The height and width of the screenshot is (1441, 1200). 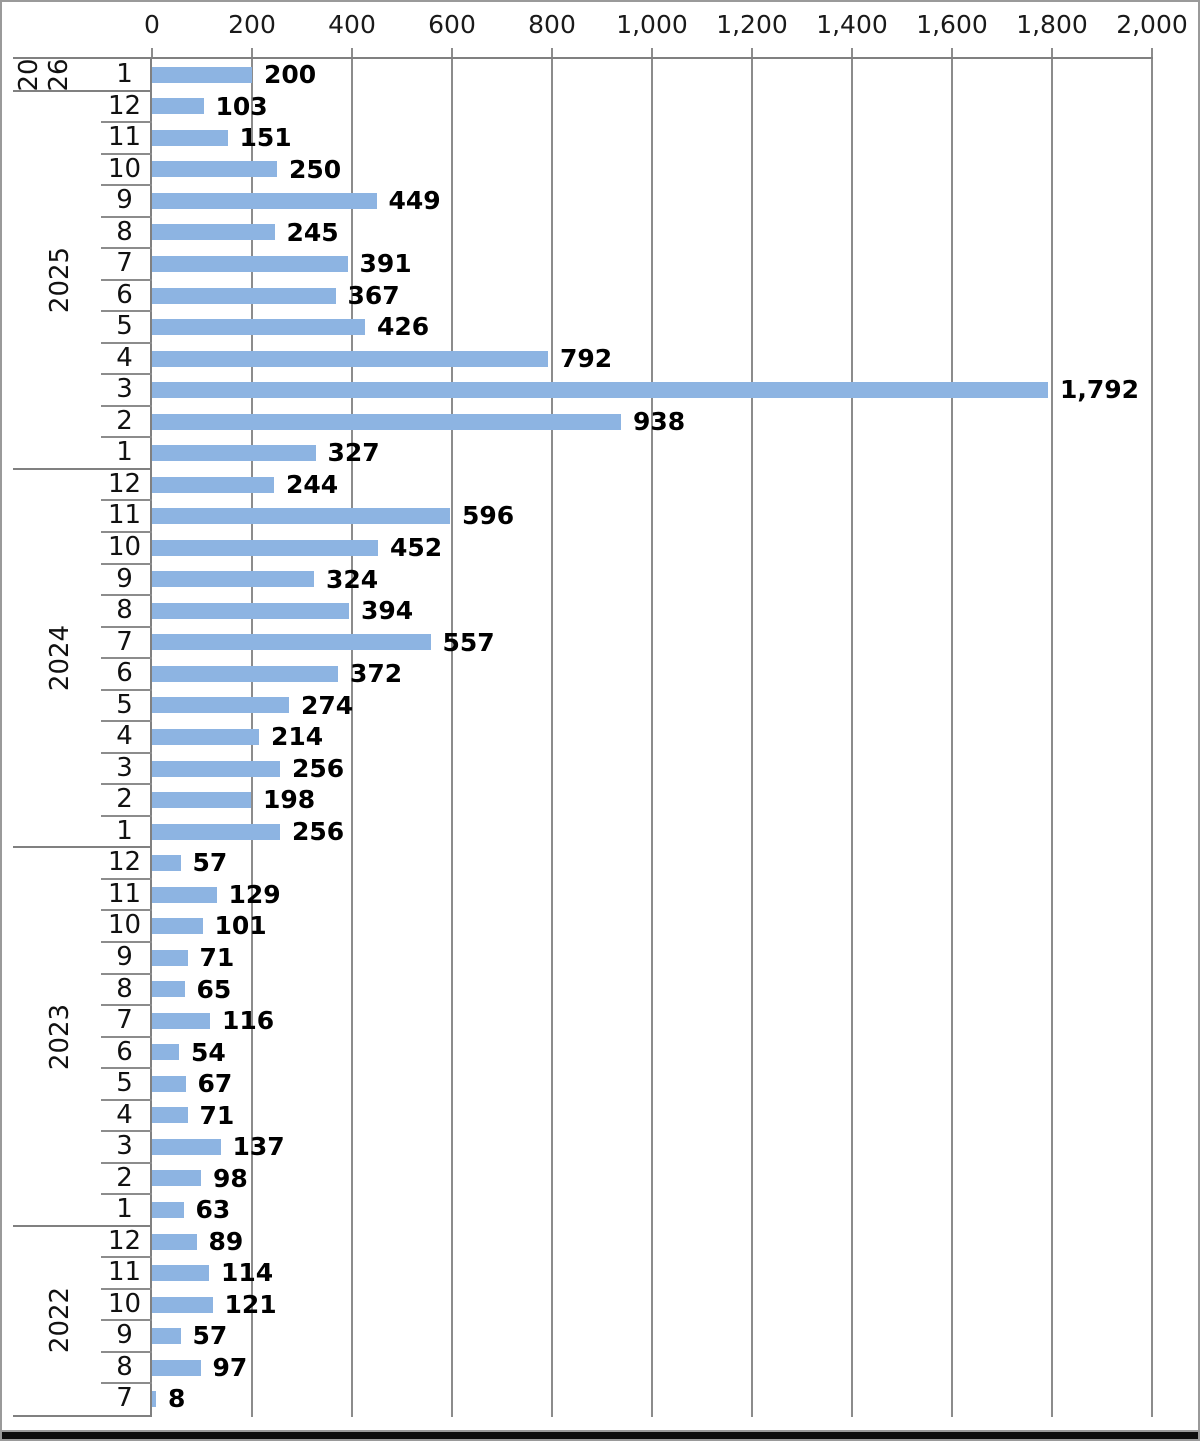 What do you see at coordinates (124, 1051) in the screenshot?
I see `month-label: 6` at bounding box center [124, 1051].